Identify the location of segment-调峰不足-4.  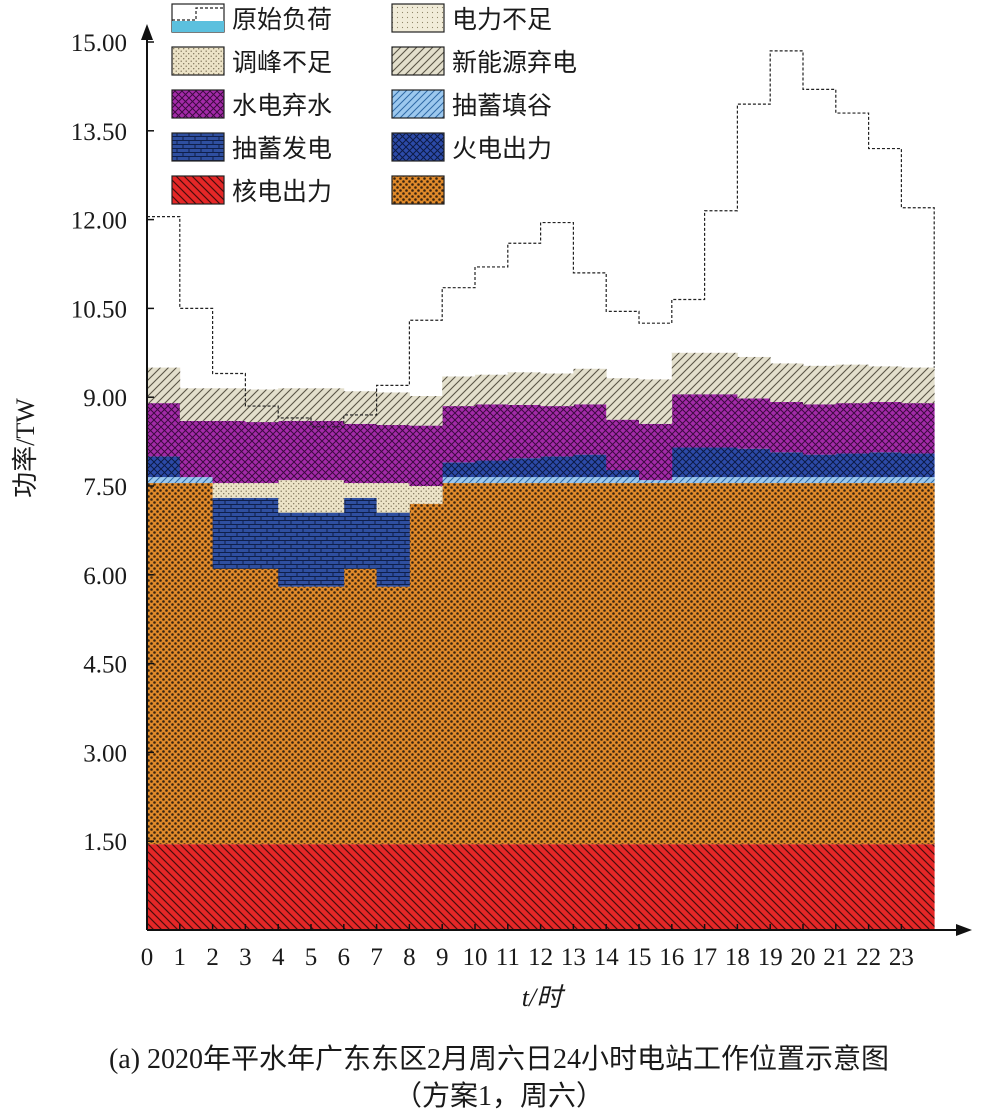
(295, 496).